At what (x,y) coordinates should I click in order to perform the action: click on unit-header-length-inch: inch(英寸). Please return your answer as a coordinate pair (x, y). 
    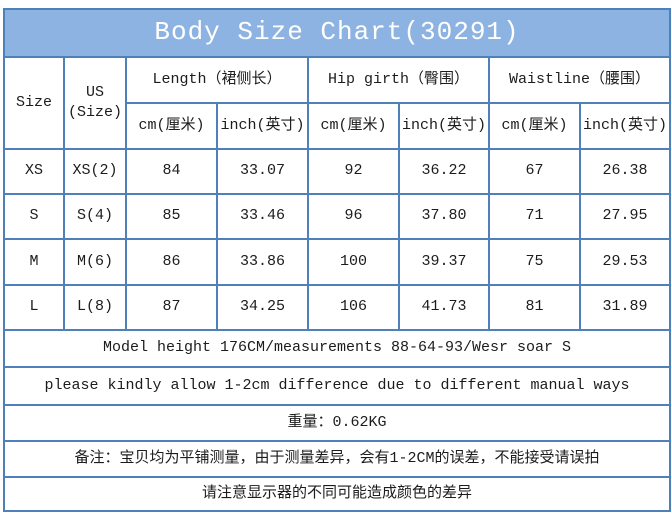
    Looking at the image, I should click on (262, 126).